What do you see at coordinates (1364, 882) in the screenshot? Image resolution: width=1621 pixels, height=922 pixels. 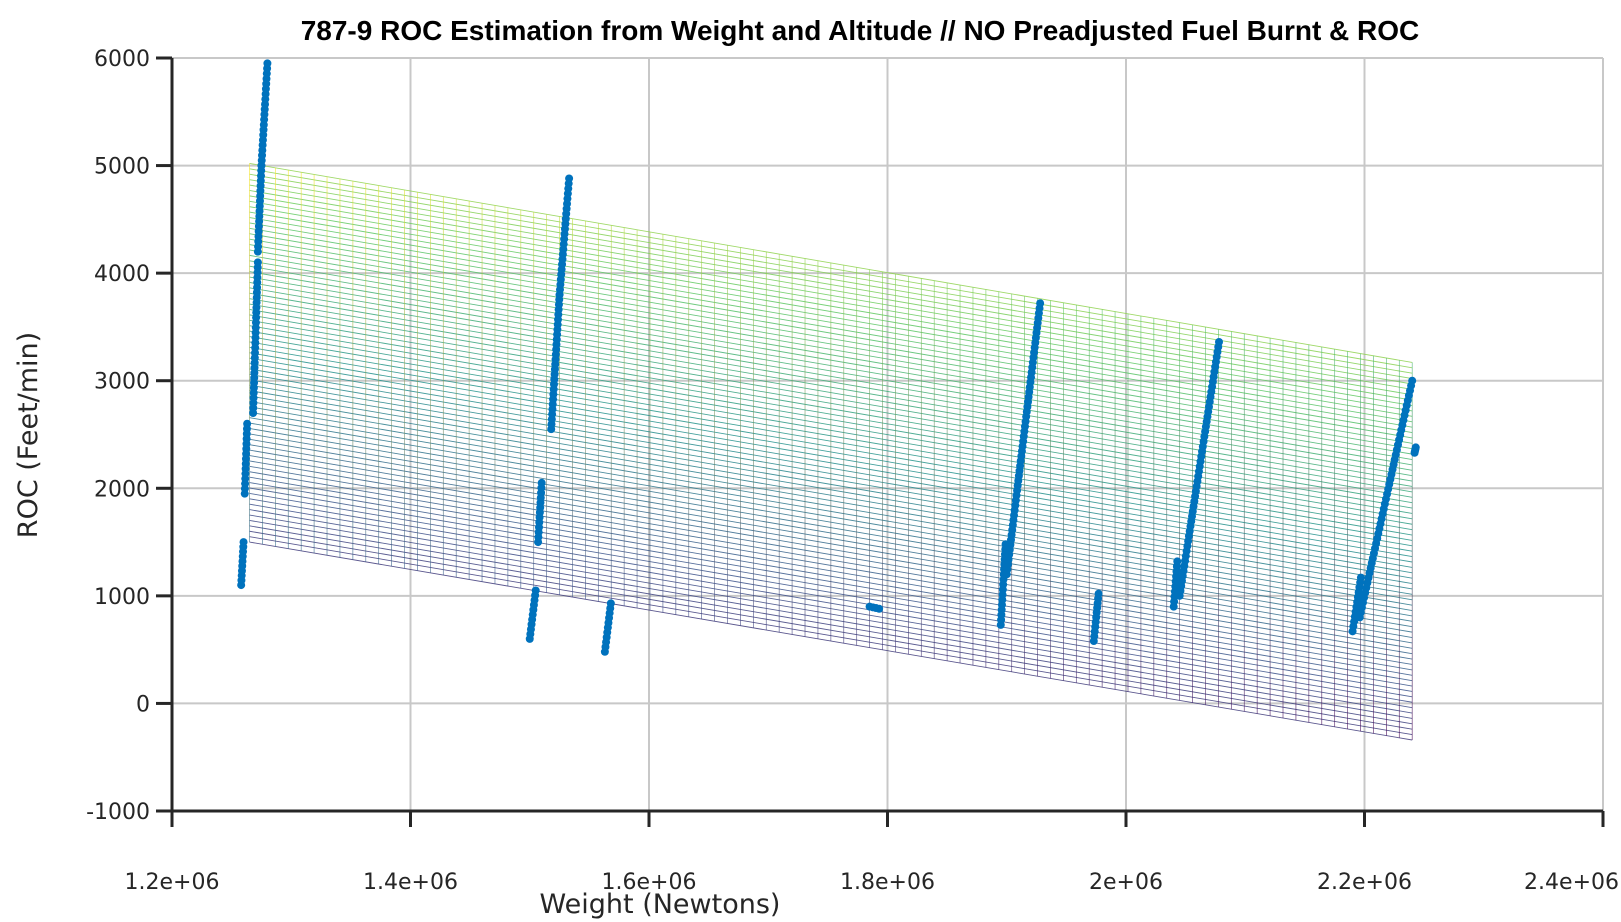 I see `x-tick-label: 2.2e+06` at bounding box center [1364, 882].